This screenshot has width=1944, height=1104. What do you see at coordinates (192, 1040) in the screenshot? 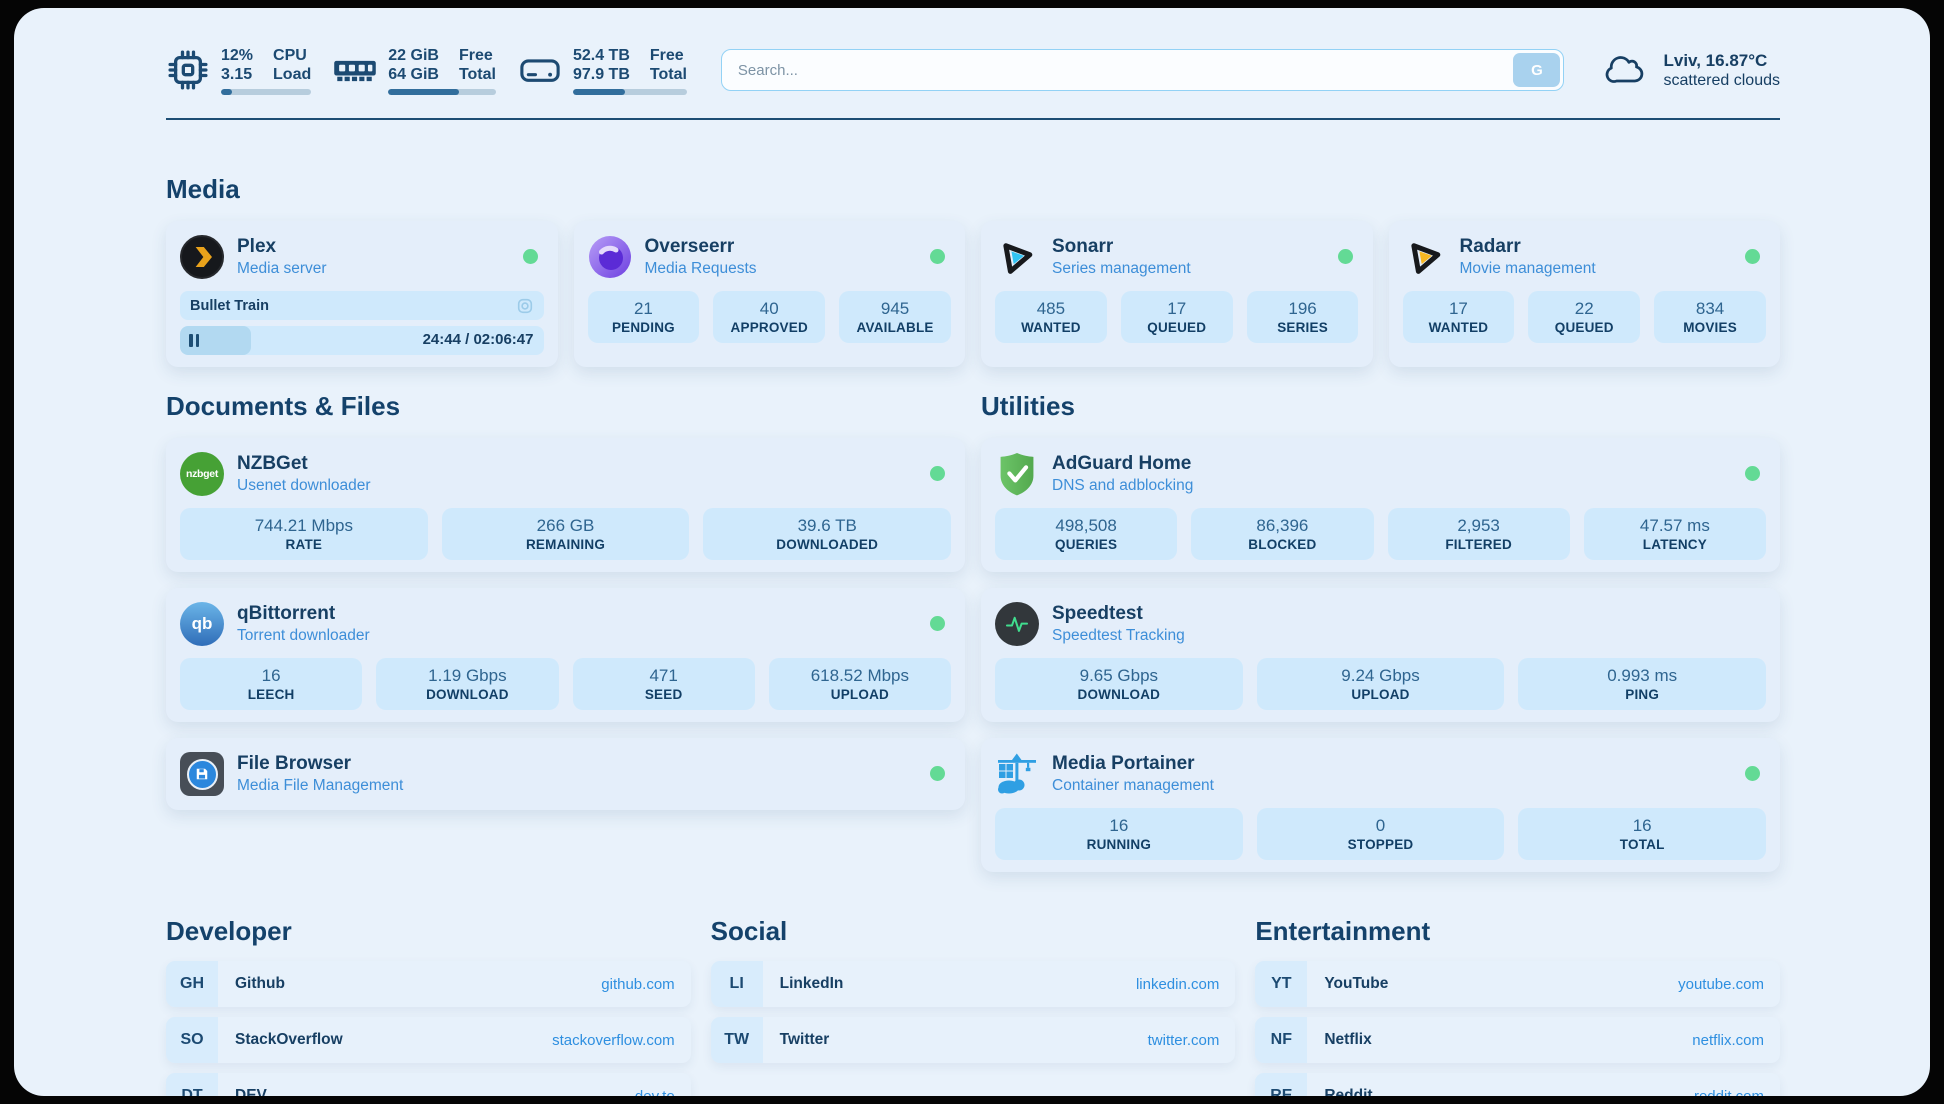
I see `bookmark-abbr: SO` at bounding box center [192, 1040].